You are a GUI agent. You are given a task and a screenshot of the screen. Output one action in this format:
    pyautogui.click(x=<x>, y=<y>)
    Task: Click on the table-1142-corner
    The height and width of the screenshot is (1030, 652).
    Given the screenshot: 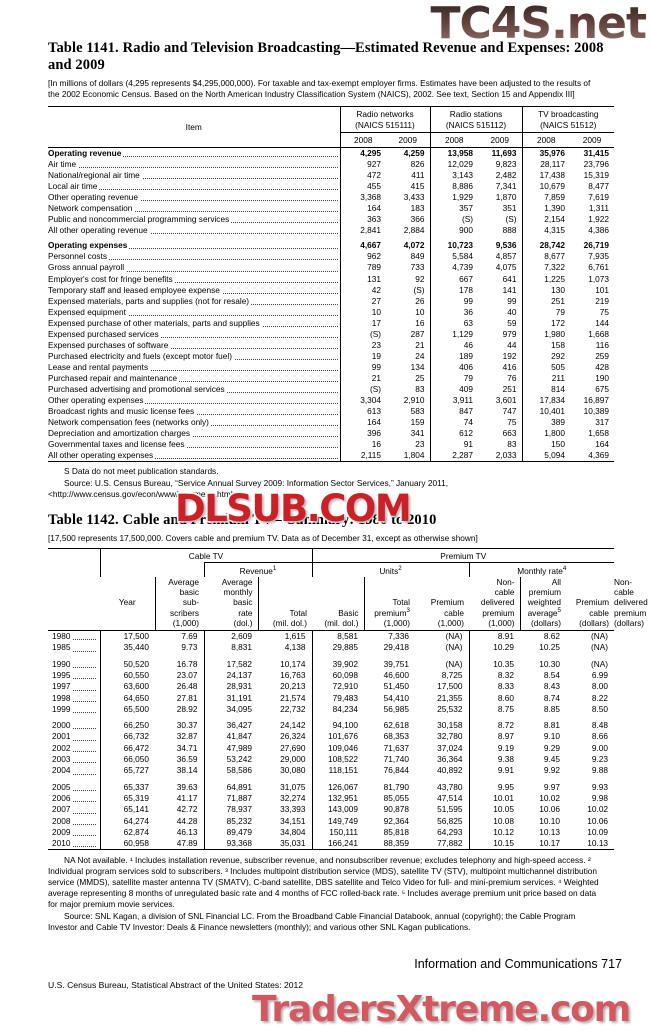 What is the action you would take?
    pyautogui.click(x=74, y=555)
    